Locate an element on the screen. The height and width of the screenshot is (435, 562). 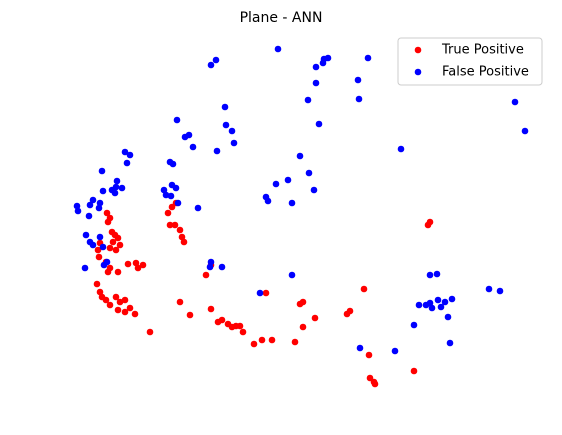
legend-label: True Positive is located at coordinates (482, 50).